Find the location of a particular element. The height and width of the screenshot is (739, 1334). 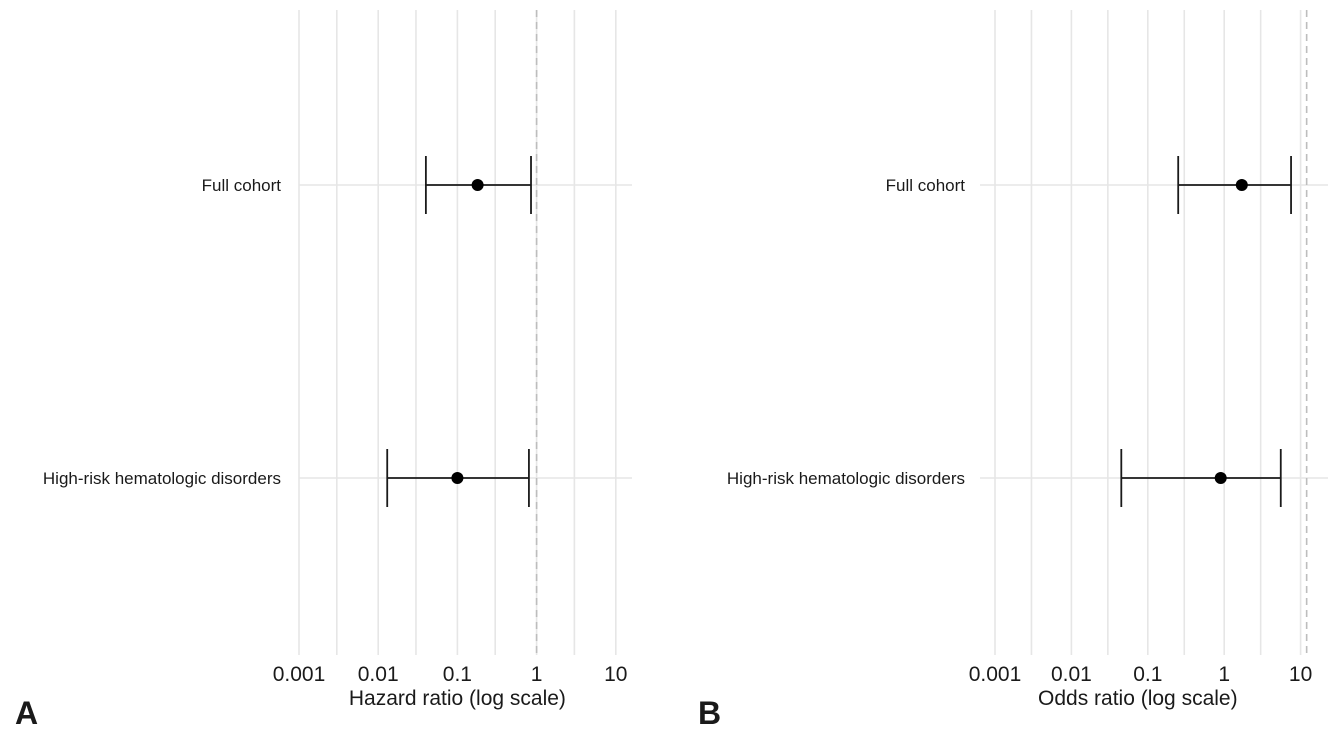

panel-letter: B is located at coordinates (709, 713).